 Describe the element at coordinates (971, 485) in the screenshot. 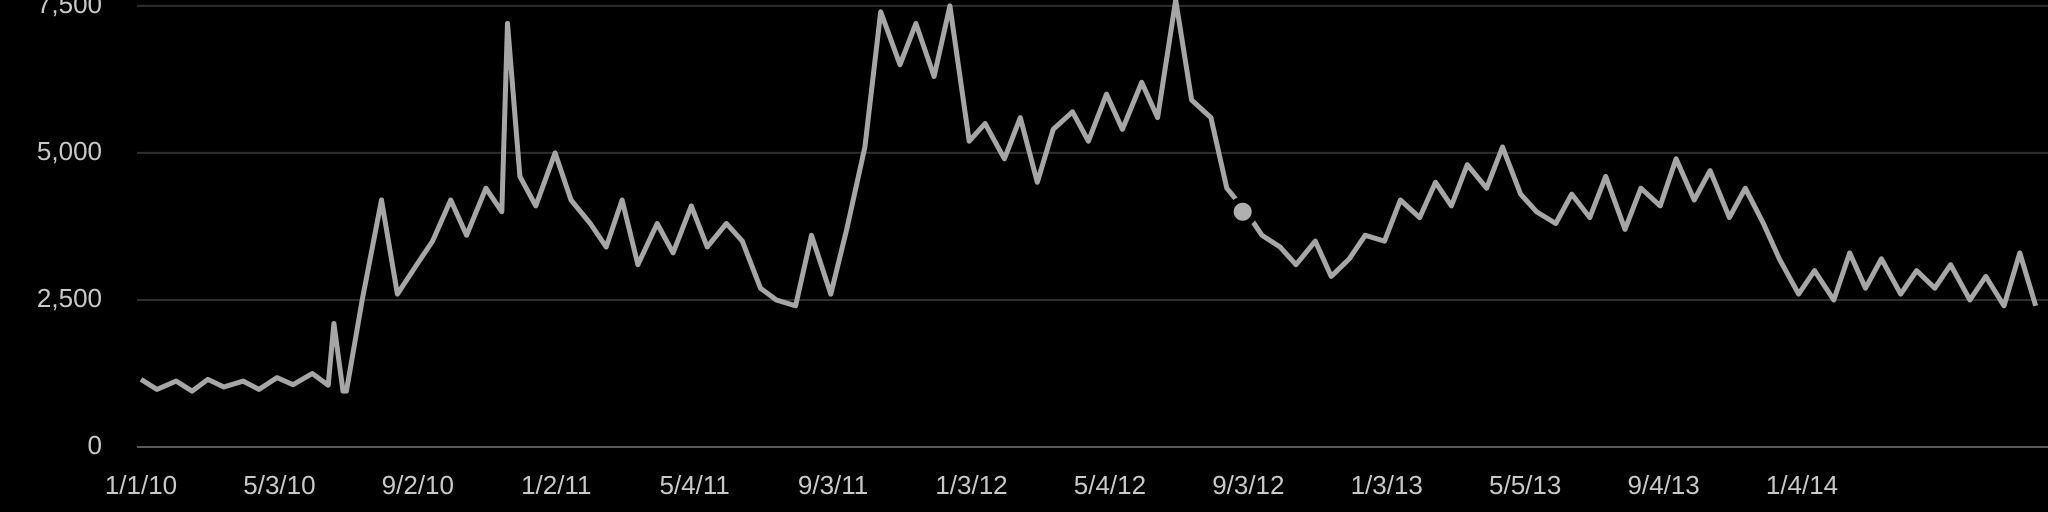

I see `x-tick-label: 1/3/12` at that location.